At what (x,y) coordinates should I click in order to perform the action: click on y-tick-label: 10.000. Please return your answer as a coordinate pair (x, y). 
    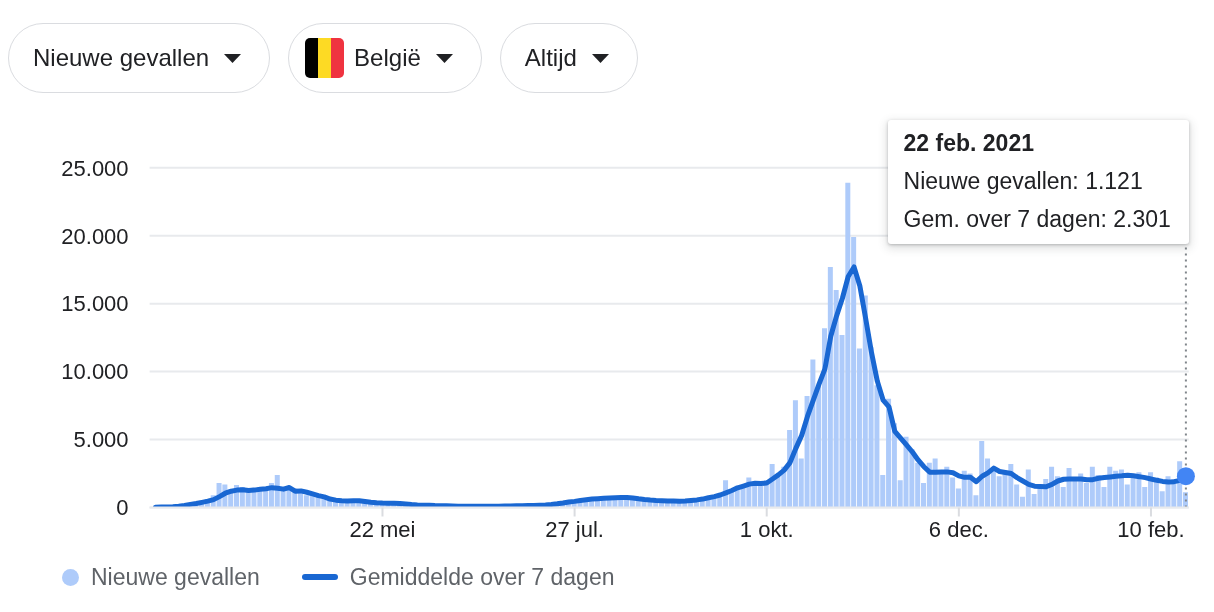
    Looking at the image, I should click on (95, 372).